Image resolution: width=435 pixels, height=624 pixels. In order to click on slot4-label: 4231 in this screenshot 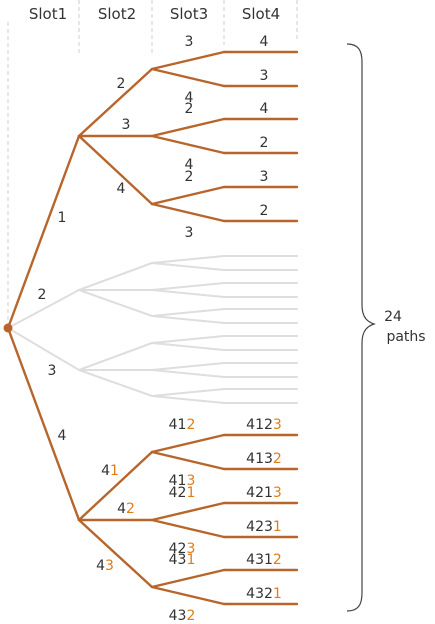, I will do `click(264, 527)`.